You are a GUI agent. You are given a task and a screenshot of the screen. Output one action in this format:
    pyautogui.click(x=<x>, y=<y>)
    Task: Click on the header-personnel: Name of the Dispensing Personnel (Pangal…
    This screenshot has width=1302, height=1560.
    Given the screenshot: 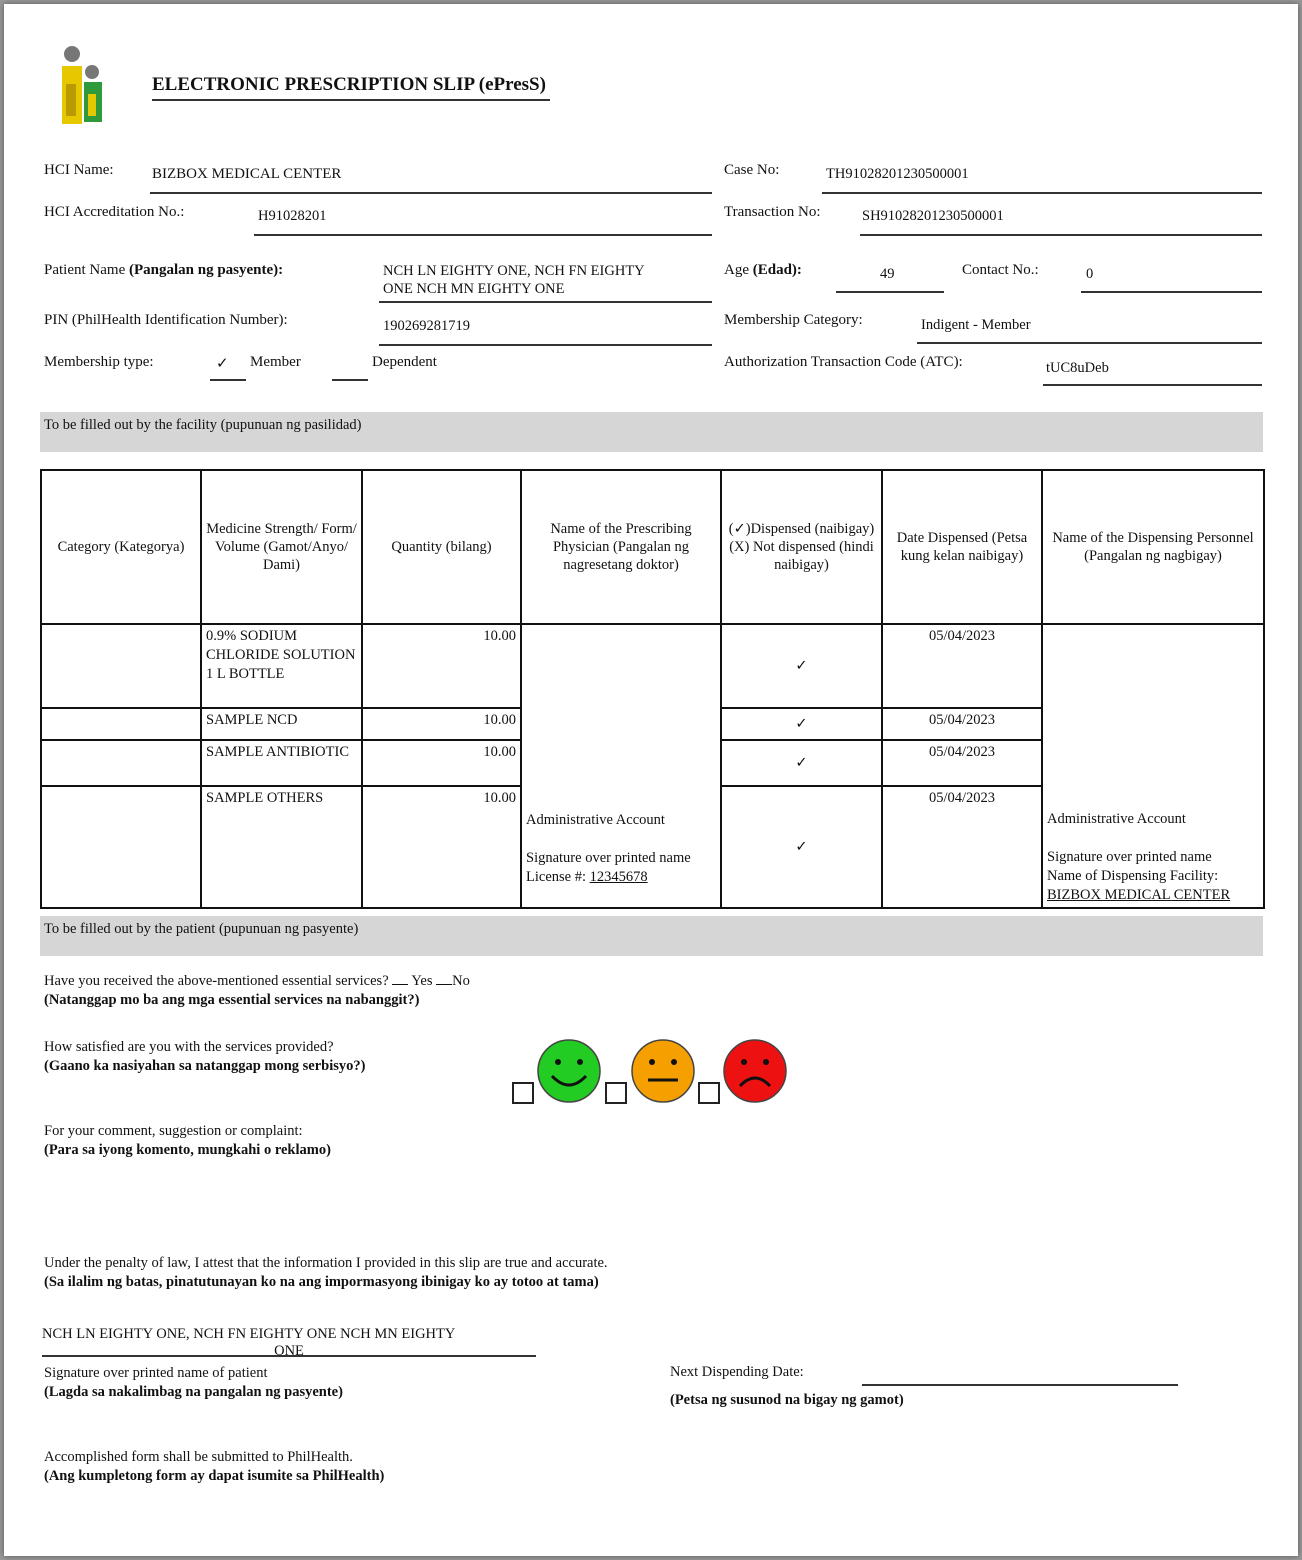 What is the action you would take?
    pyautogui.click(x=1153, y=547)
    